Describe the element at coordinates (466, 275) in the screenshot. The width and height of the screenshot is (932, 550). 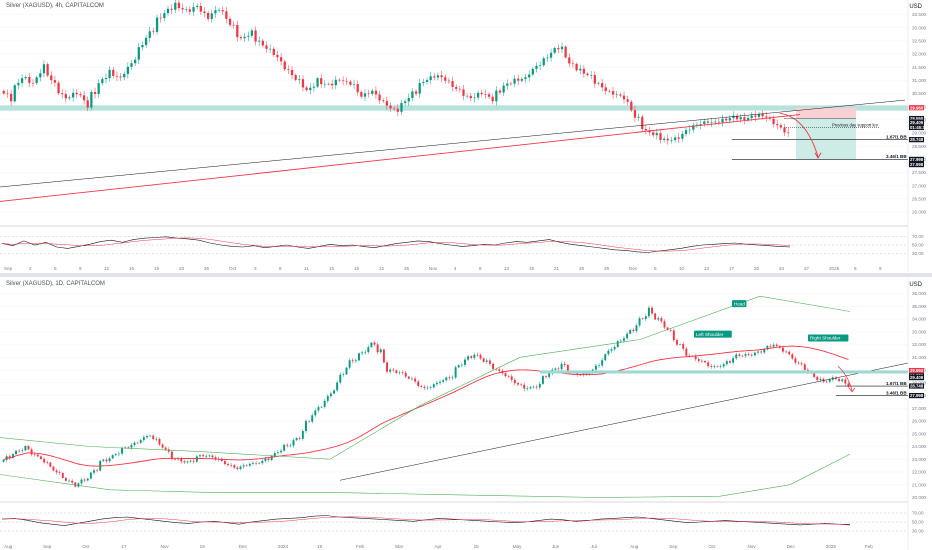
I see `panel-divider` at that location.